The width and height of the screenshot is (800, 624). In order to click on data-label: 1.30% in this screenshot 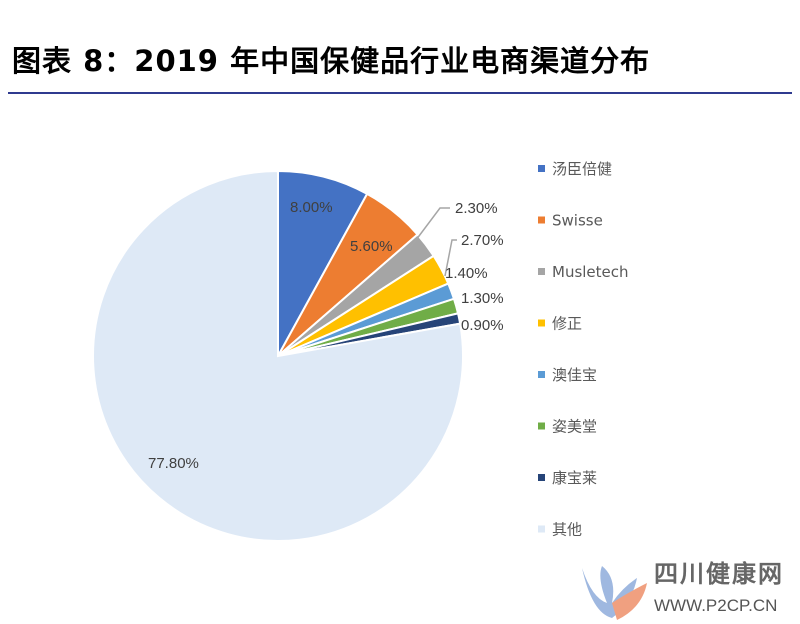, I will do `click(482, 298)`.